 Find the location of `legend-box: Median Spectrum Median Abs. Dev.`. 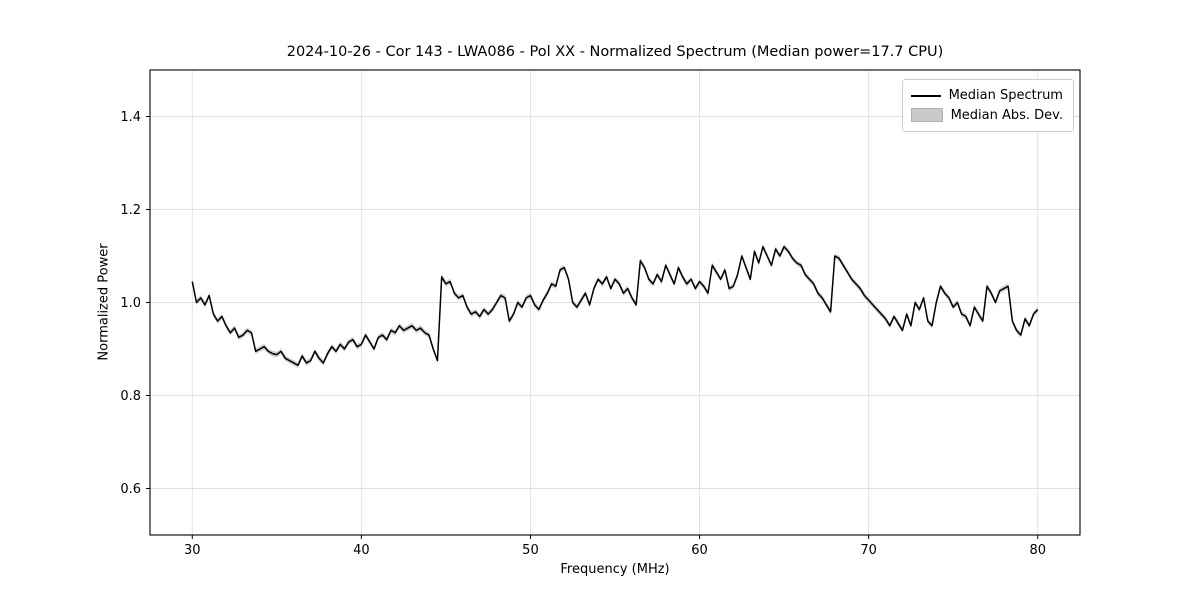

legend-box: Median Spectrum Median Abs. Dev. is located at coordinates (987, 105).